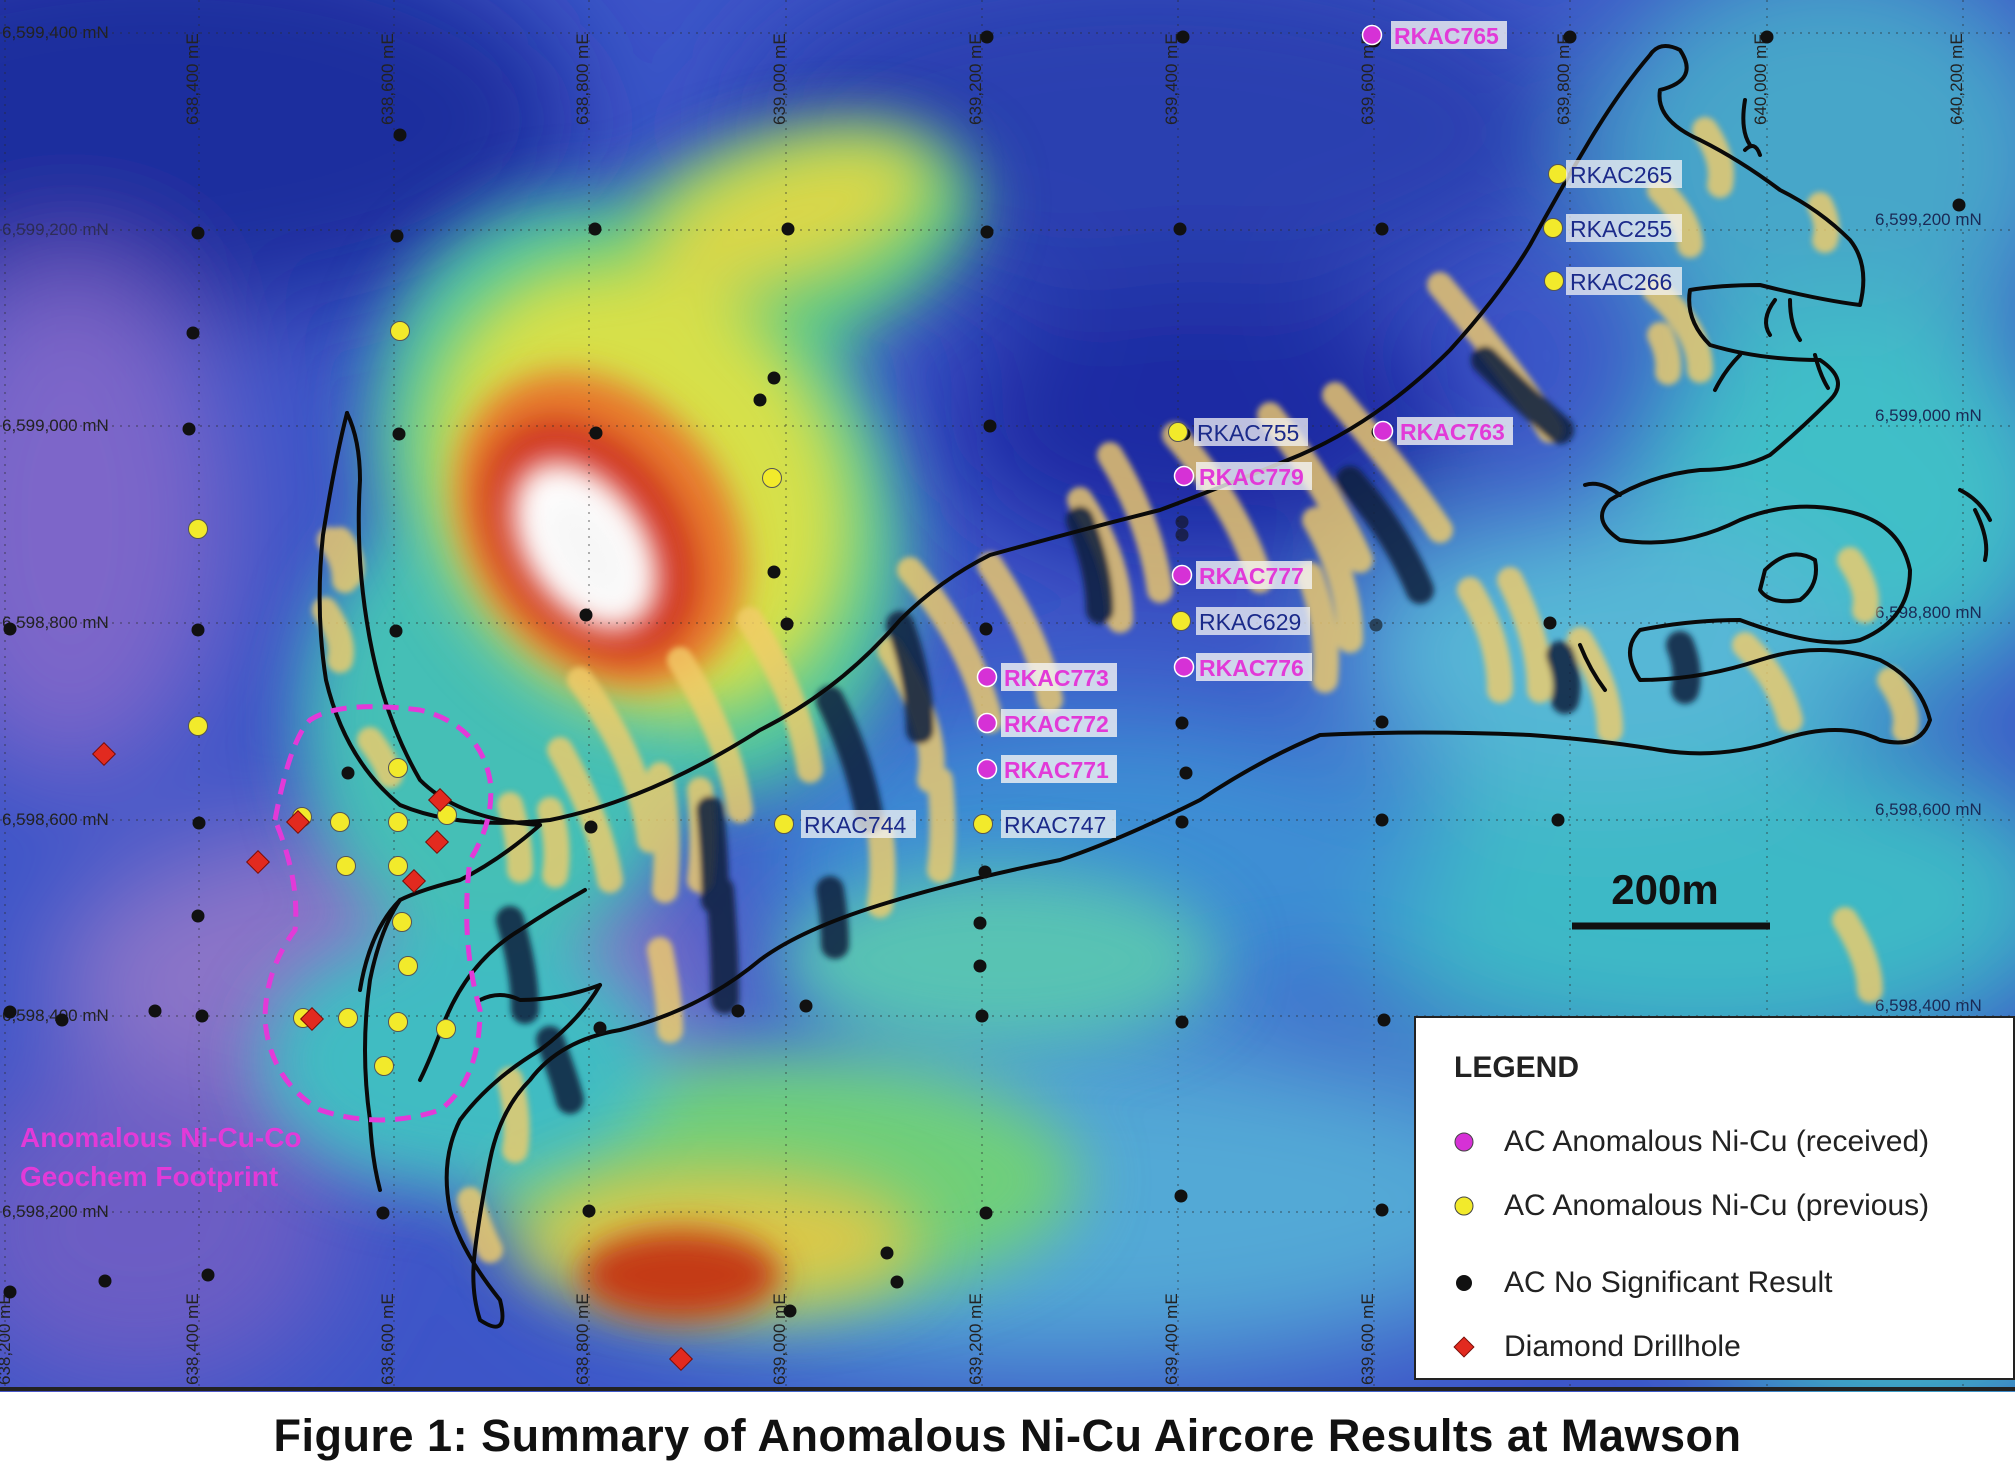 This screenshot has width=2015, height=1479. I want to click on hole-rkac779: RKAC779, so click(1243, 476).